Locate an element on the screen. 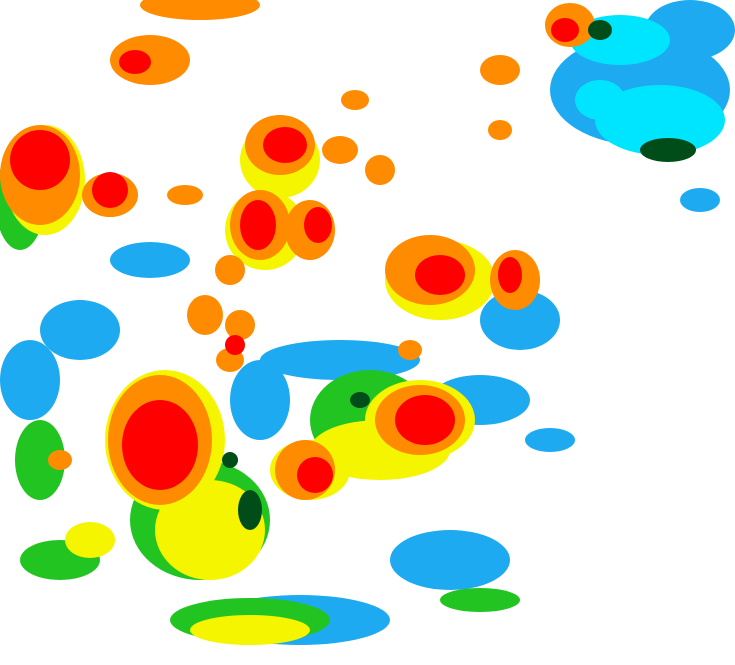 This screenshot has height=665, width=735. cyan-cloud-layer is located at coordinates (647, 85).